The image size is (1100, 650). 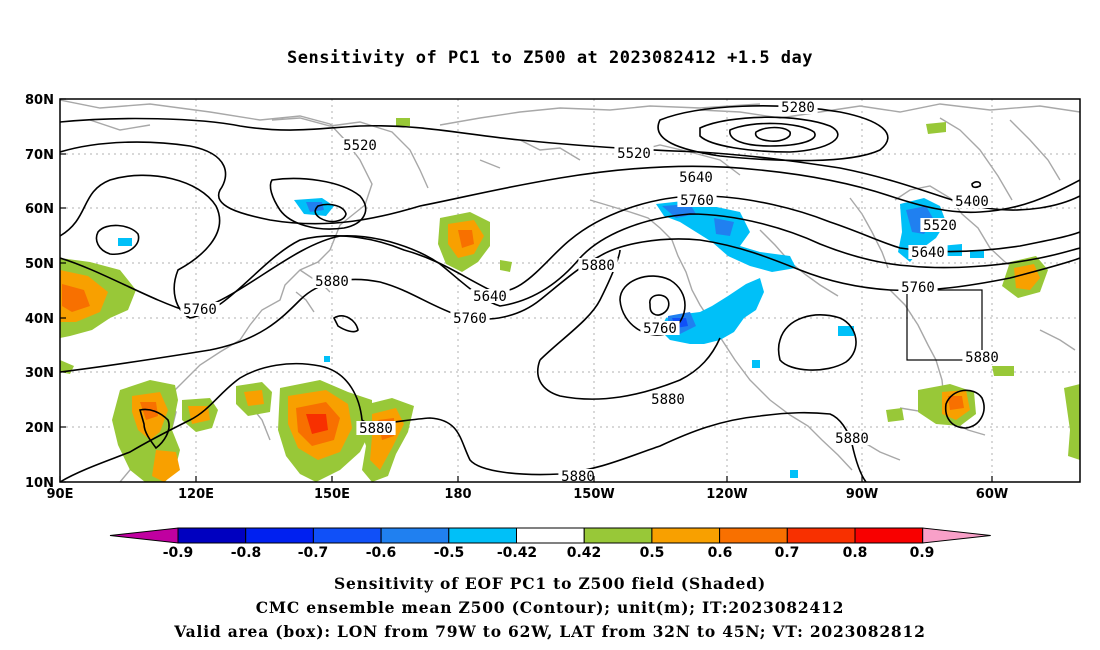 I want to click on lat-label: 70N, so click(x=39, y=155).